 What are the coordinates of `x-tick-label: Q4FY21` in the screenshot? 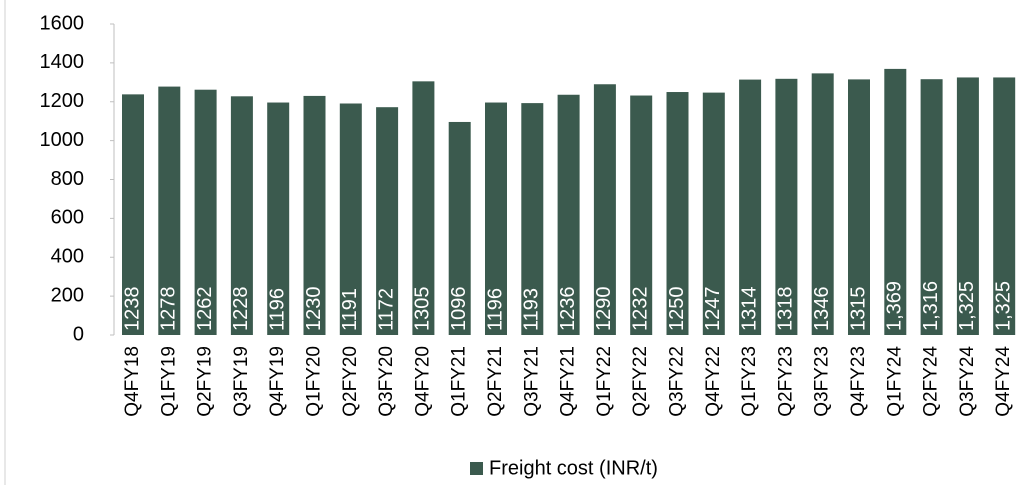 It's located at (568, 381).